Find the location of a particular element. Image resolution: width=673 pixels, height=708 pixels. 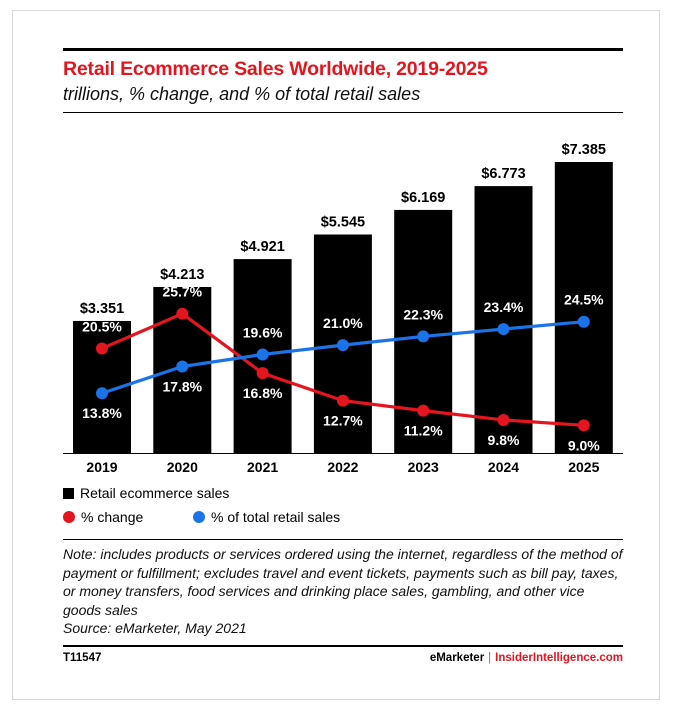

bar-2025 is located at coordinates (583, 307).